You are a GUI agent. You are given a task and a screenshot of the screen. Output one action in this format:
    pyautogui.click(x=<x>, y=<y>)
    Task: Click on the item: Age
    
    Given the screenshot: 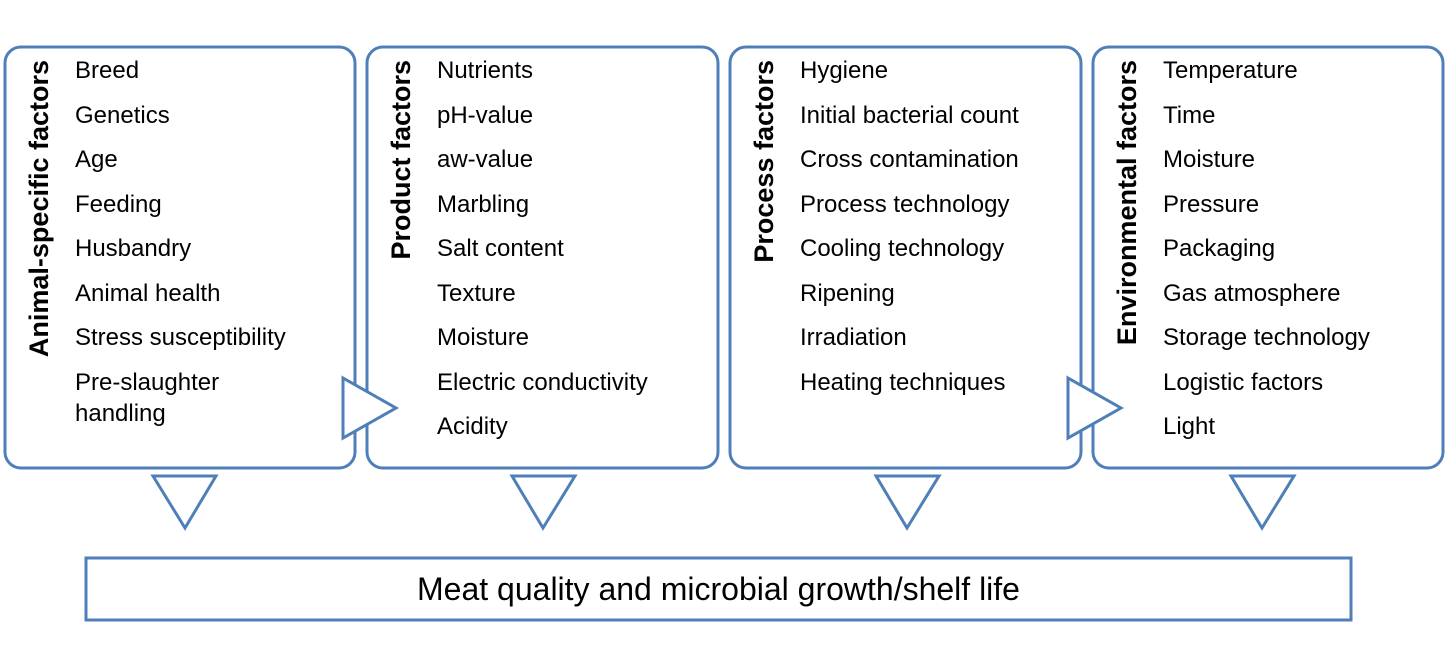 What is the action you would take?
    pyautogui.click(x=96, y=159)
    